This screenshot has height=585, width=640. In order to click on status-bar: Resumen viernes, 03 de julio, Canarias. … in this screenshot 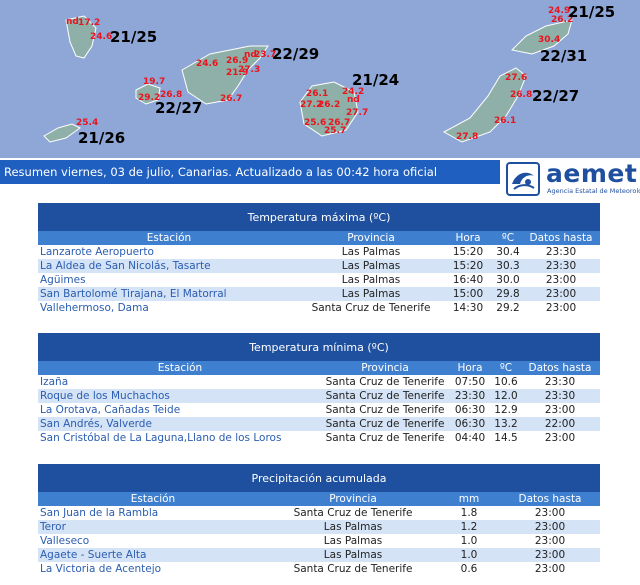, I will do `click(250, 172)`.